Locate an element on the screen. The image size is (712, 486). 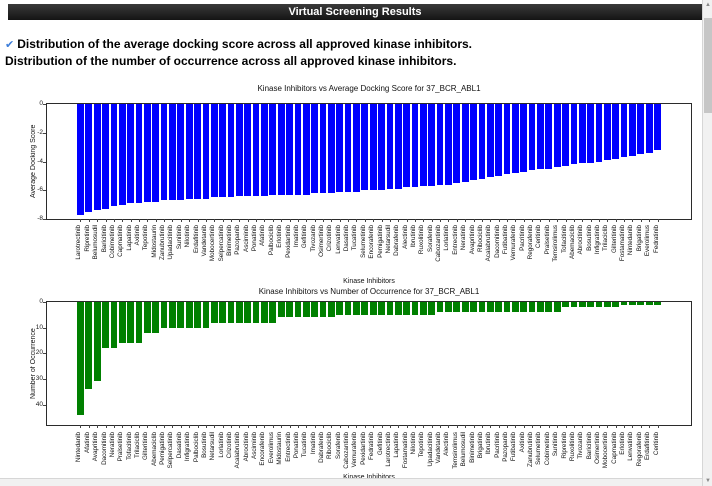
x-tick-label: Axitinib is located at coordinates (137, 235).